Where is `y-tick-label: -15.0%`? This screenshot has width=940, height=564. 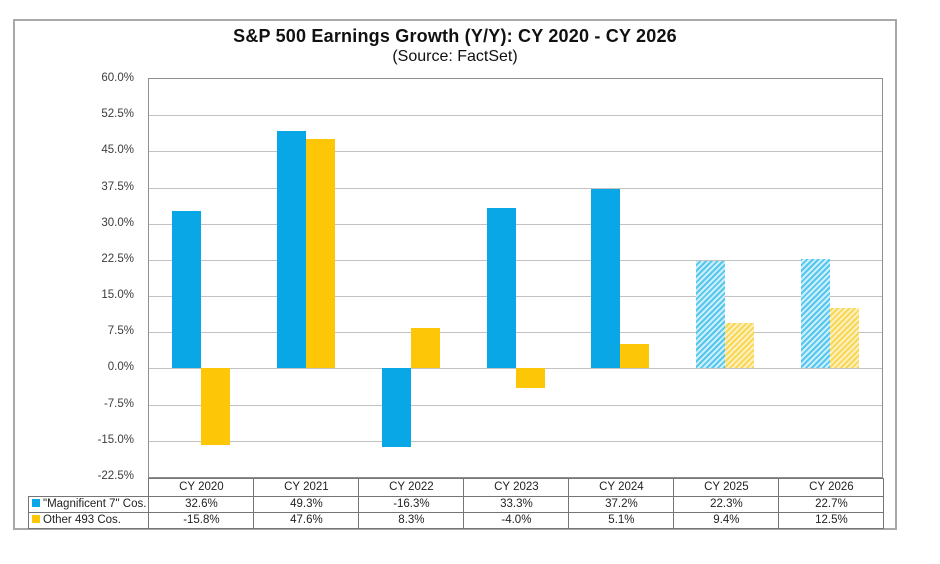
y-tick-label: -15.0% is located at coordinates (115, 439).